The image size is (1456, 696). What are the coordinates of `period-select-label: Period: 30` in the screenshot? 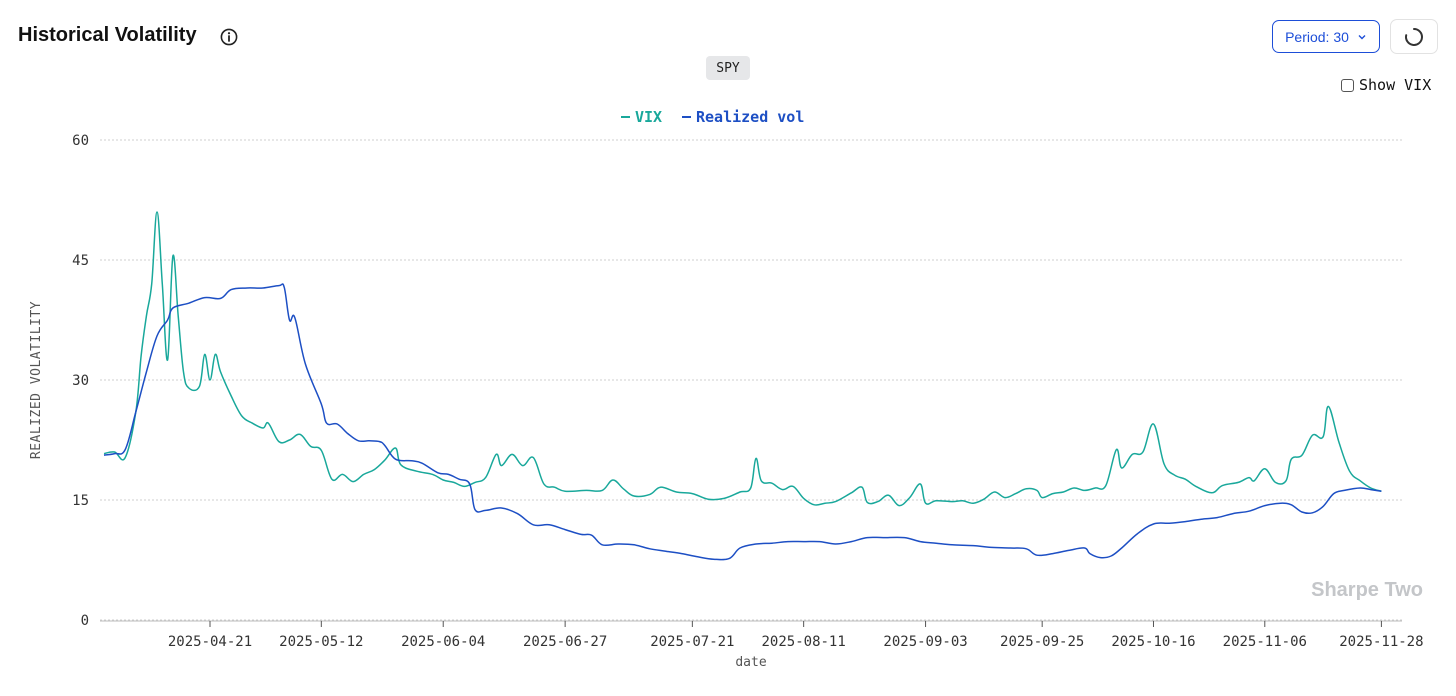 It's located at (1317, 36).